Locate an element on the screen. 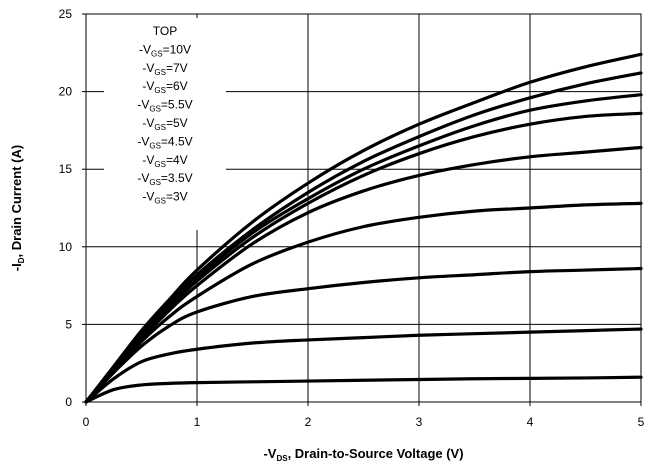  legend-header: TOP is located at coordinates (165, 31).